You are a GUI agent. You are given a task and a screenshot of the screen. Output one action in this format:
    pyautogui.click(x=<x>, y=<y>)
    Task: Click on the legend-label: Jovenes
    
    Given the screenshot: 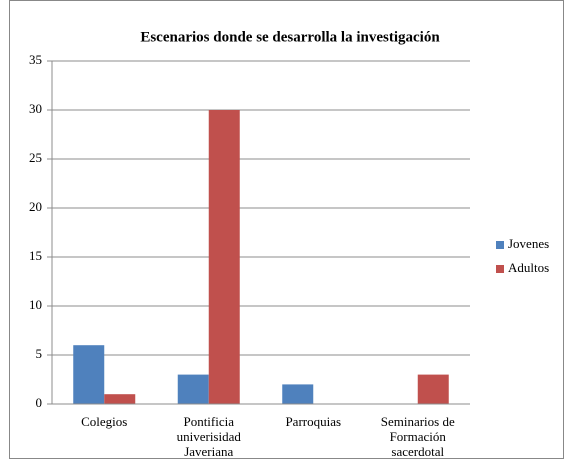 What is the action you would take?
    pyautogui.click(x=528, y=243)
    